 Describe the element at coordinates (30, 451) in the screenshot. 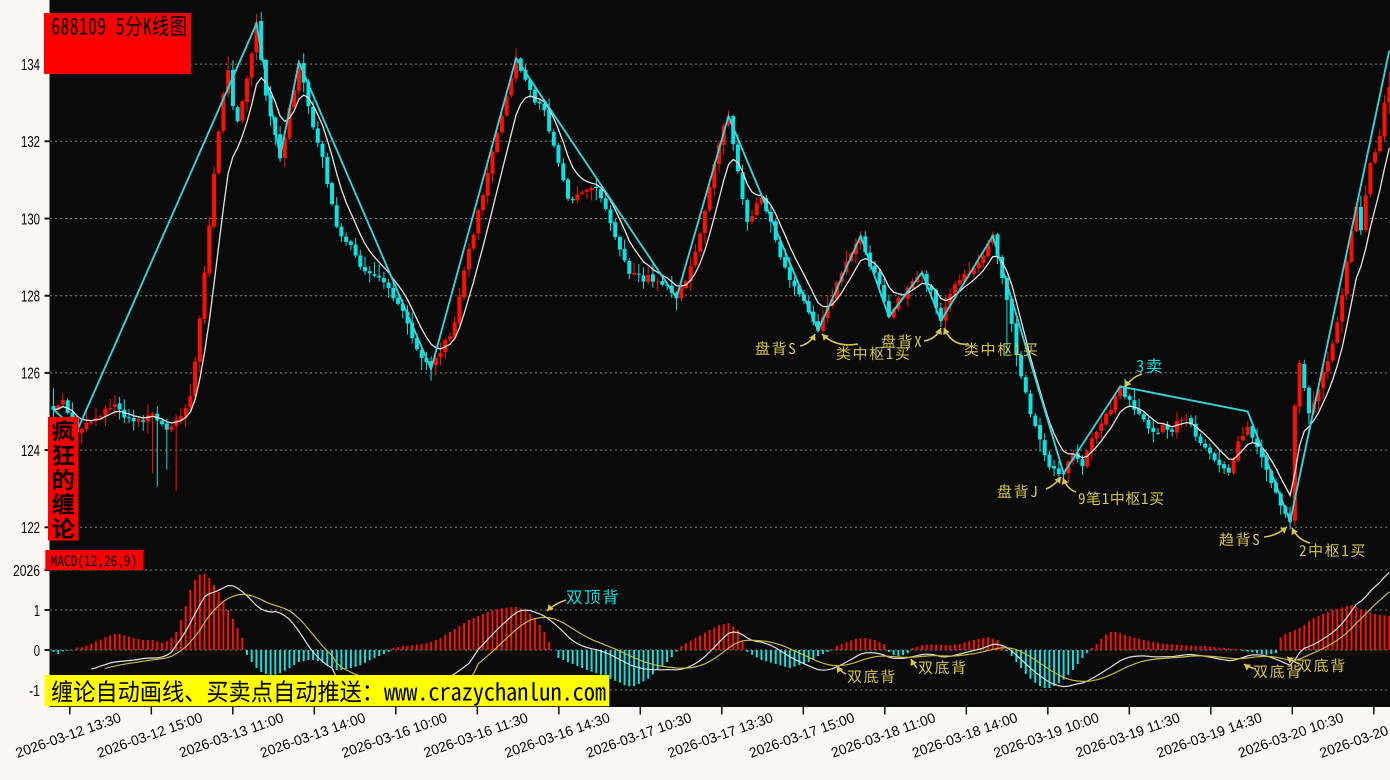

I see `svg-text: 124` at that location.